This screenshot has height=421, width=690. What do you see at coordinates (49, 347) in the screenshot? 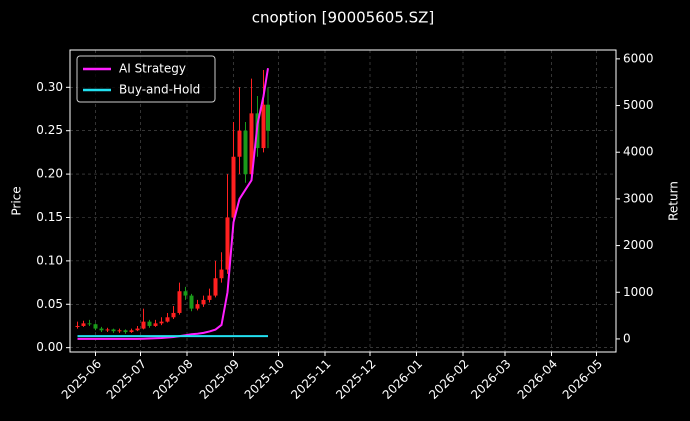
I see `y-tick-label: 0.00` at bounding box center [49, 347].